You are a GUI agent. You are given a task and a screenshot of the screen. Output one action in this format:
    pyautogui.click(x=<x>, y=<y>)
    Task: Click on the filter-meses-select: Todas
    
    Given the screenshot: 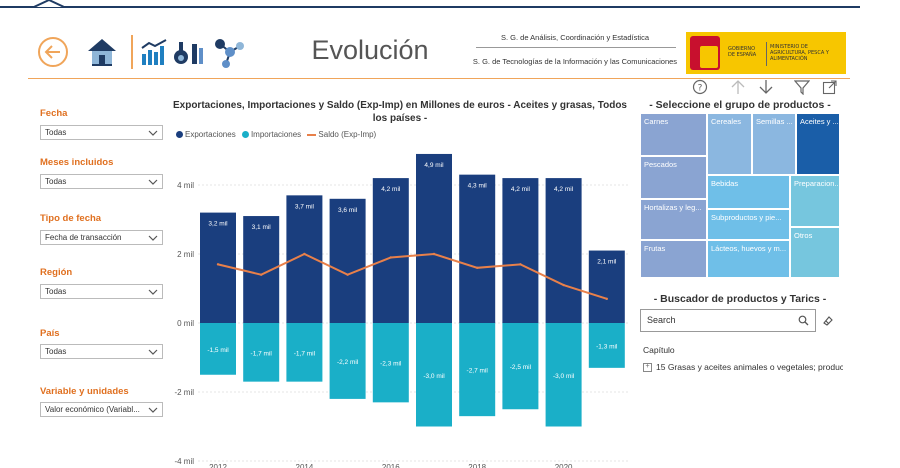 What is the action you would take?
    pyautogui.click(x=101, y=181)
    